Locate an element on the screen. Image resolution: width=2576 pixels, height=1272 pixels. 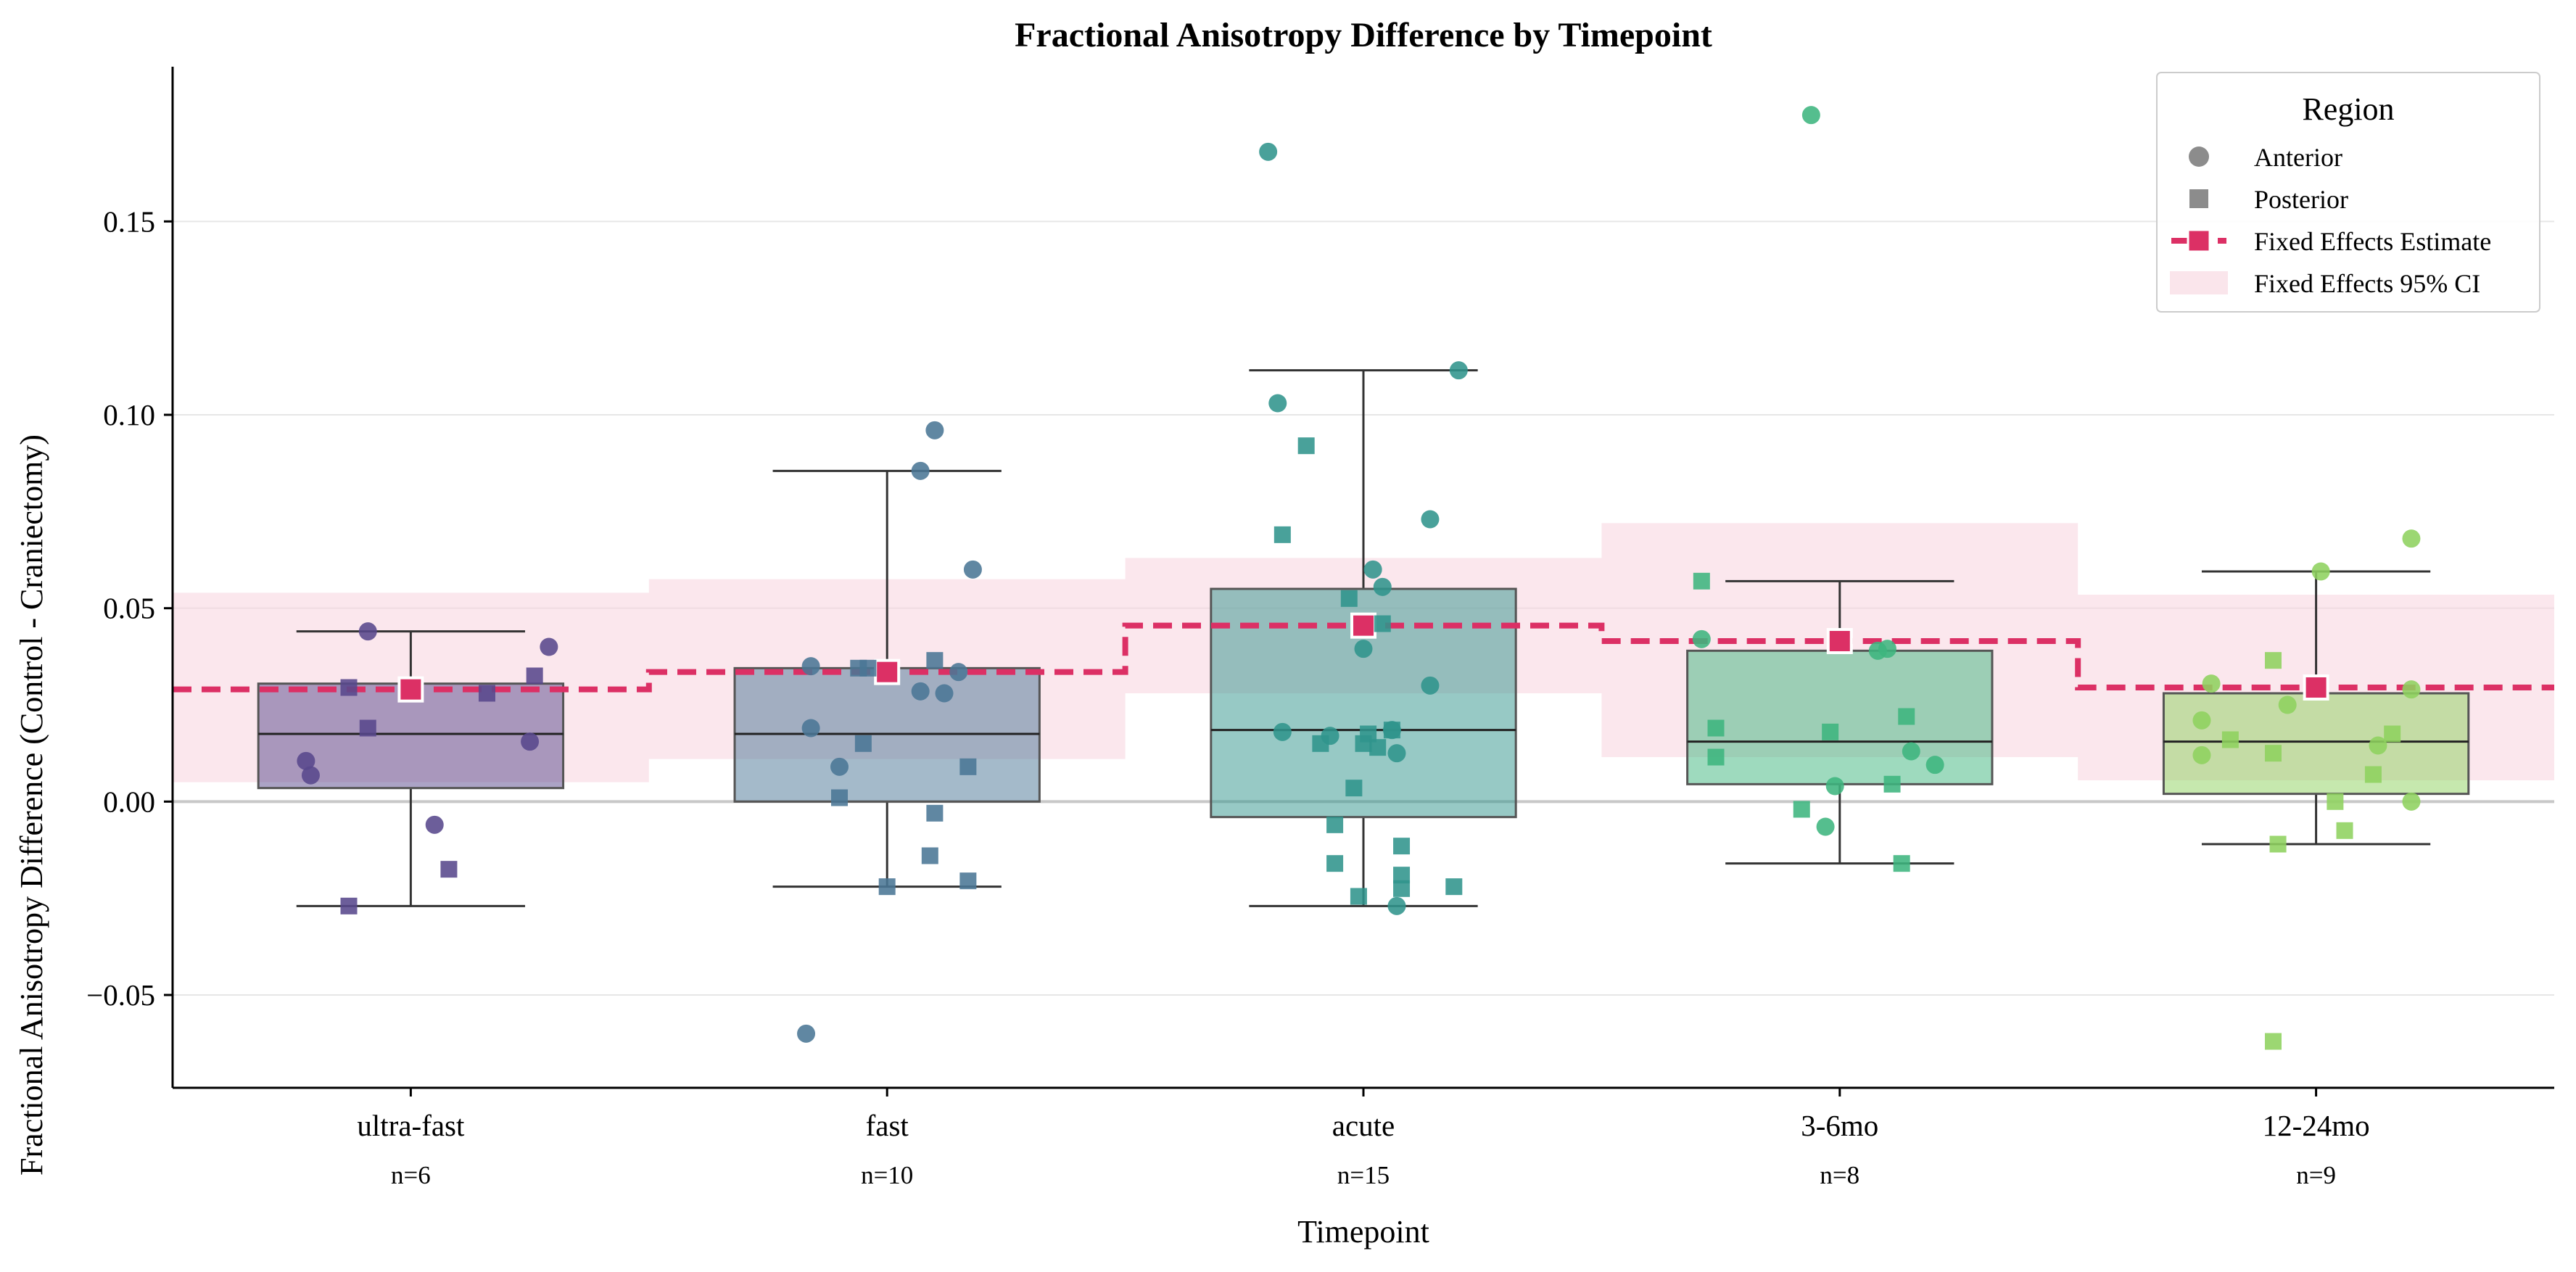
n-label-ultra-fast: n=6 is located at coordinates (411, 1175).